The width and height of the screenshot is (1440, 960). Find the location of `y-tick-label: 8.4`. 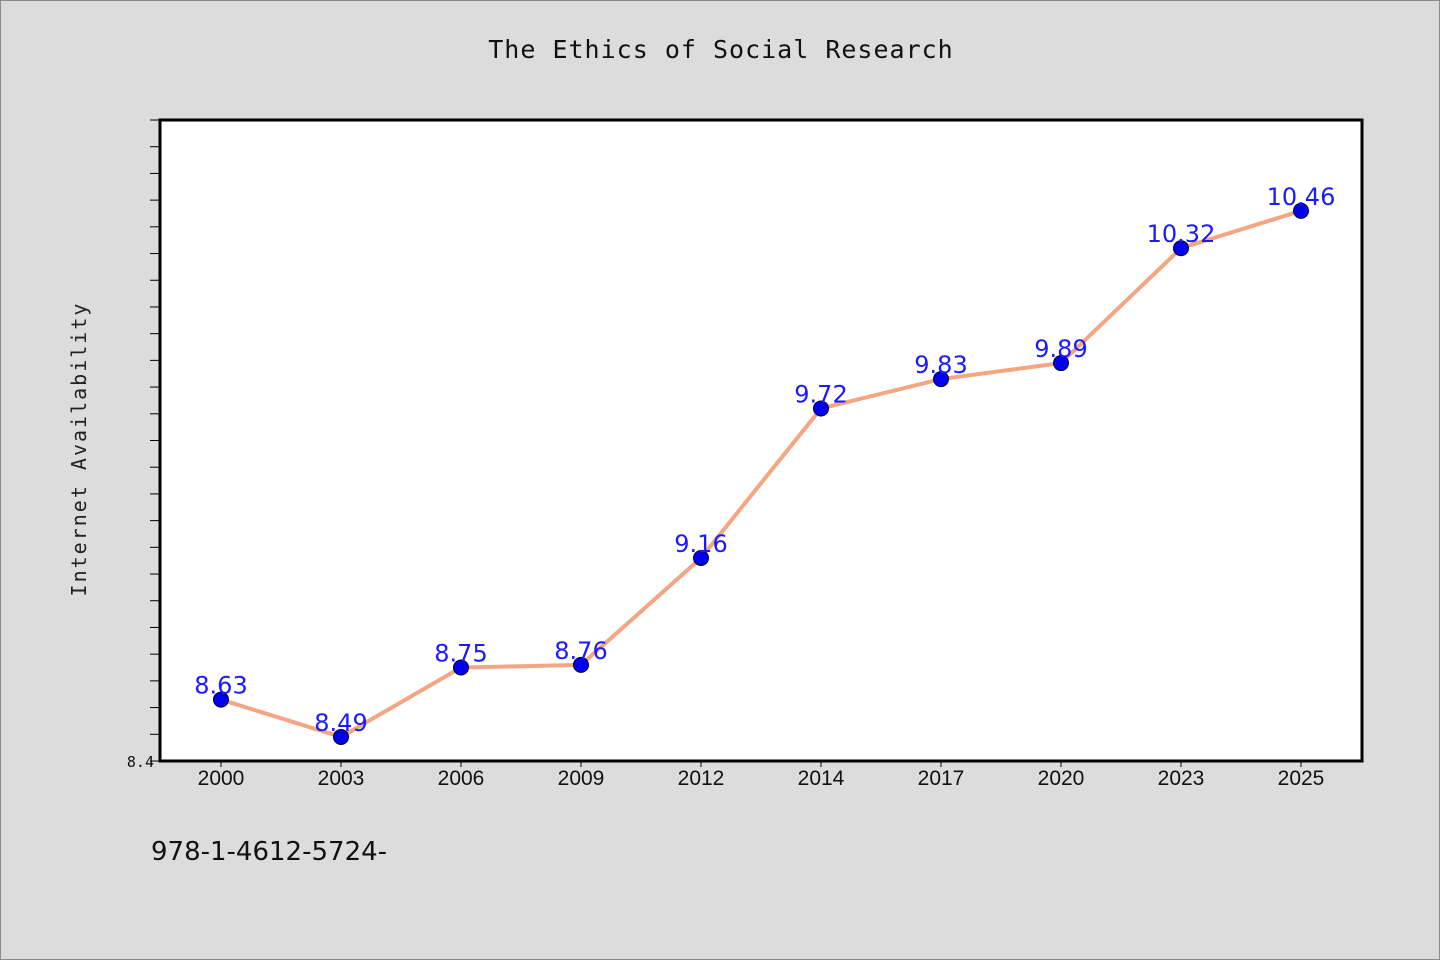

y-tick-label: 8.4 is located at coordinates (140, 762).